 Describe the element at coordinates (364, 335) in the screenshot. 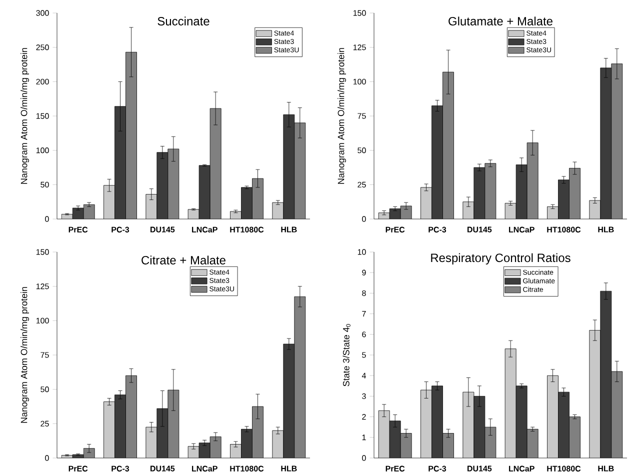

I see `y-tick-label: 6` at that location.